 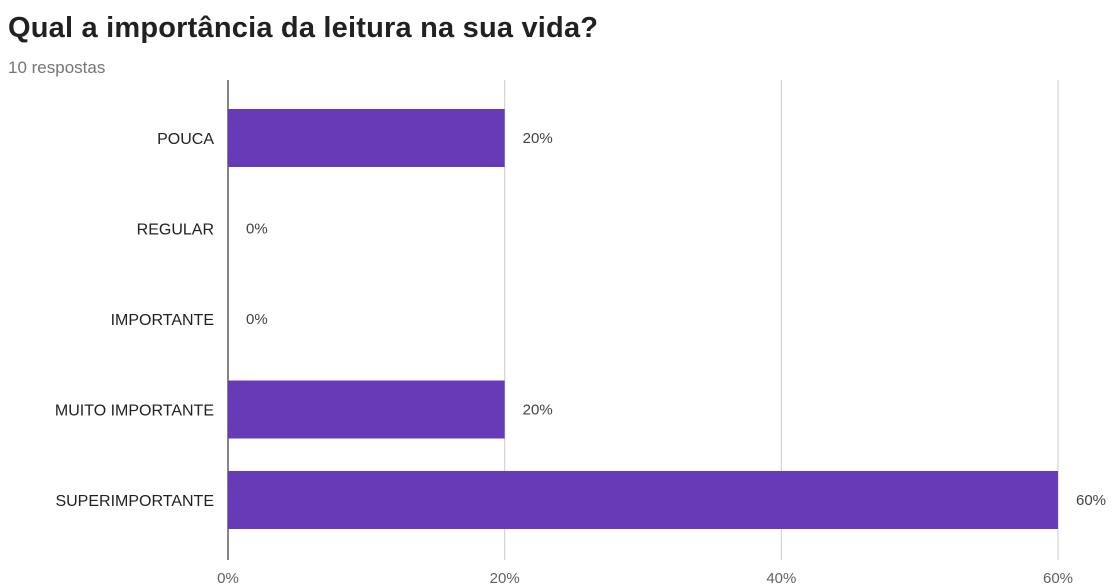 I want to click on category-label: SUPERIMPORTANTE, so click(x=134, y=501).